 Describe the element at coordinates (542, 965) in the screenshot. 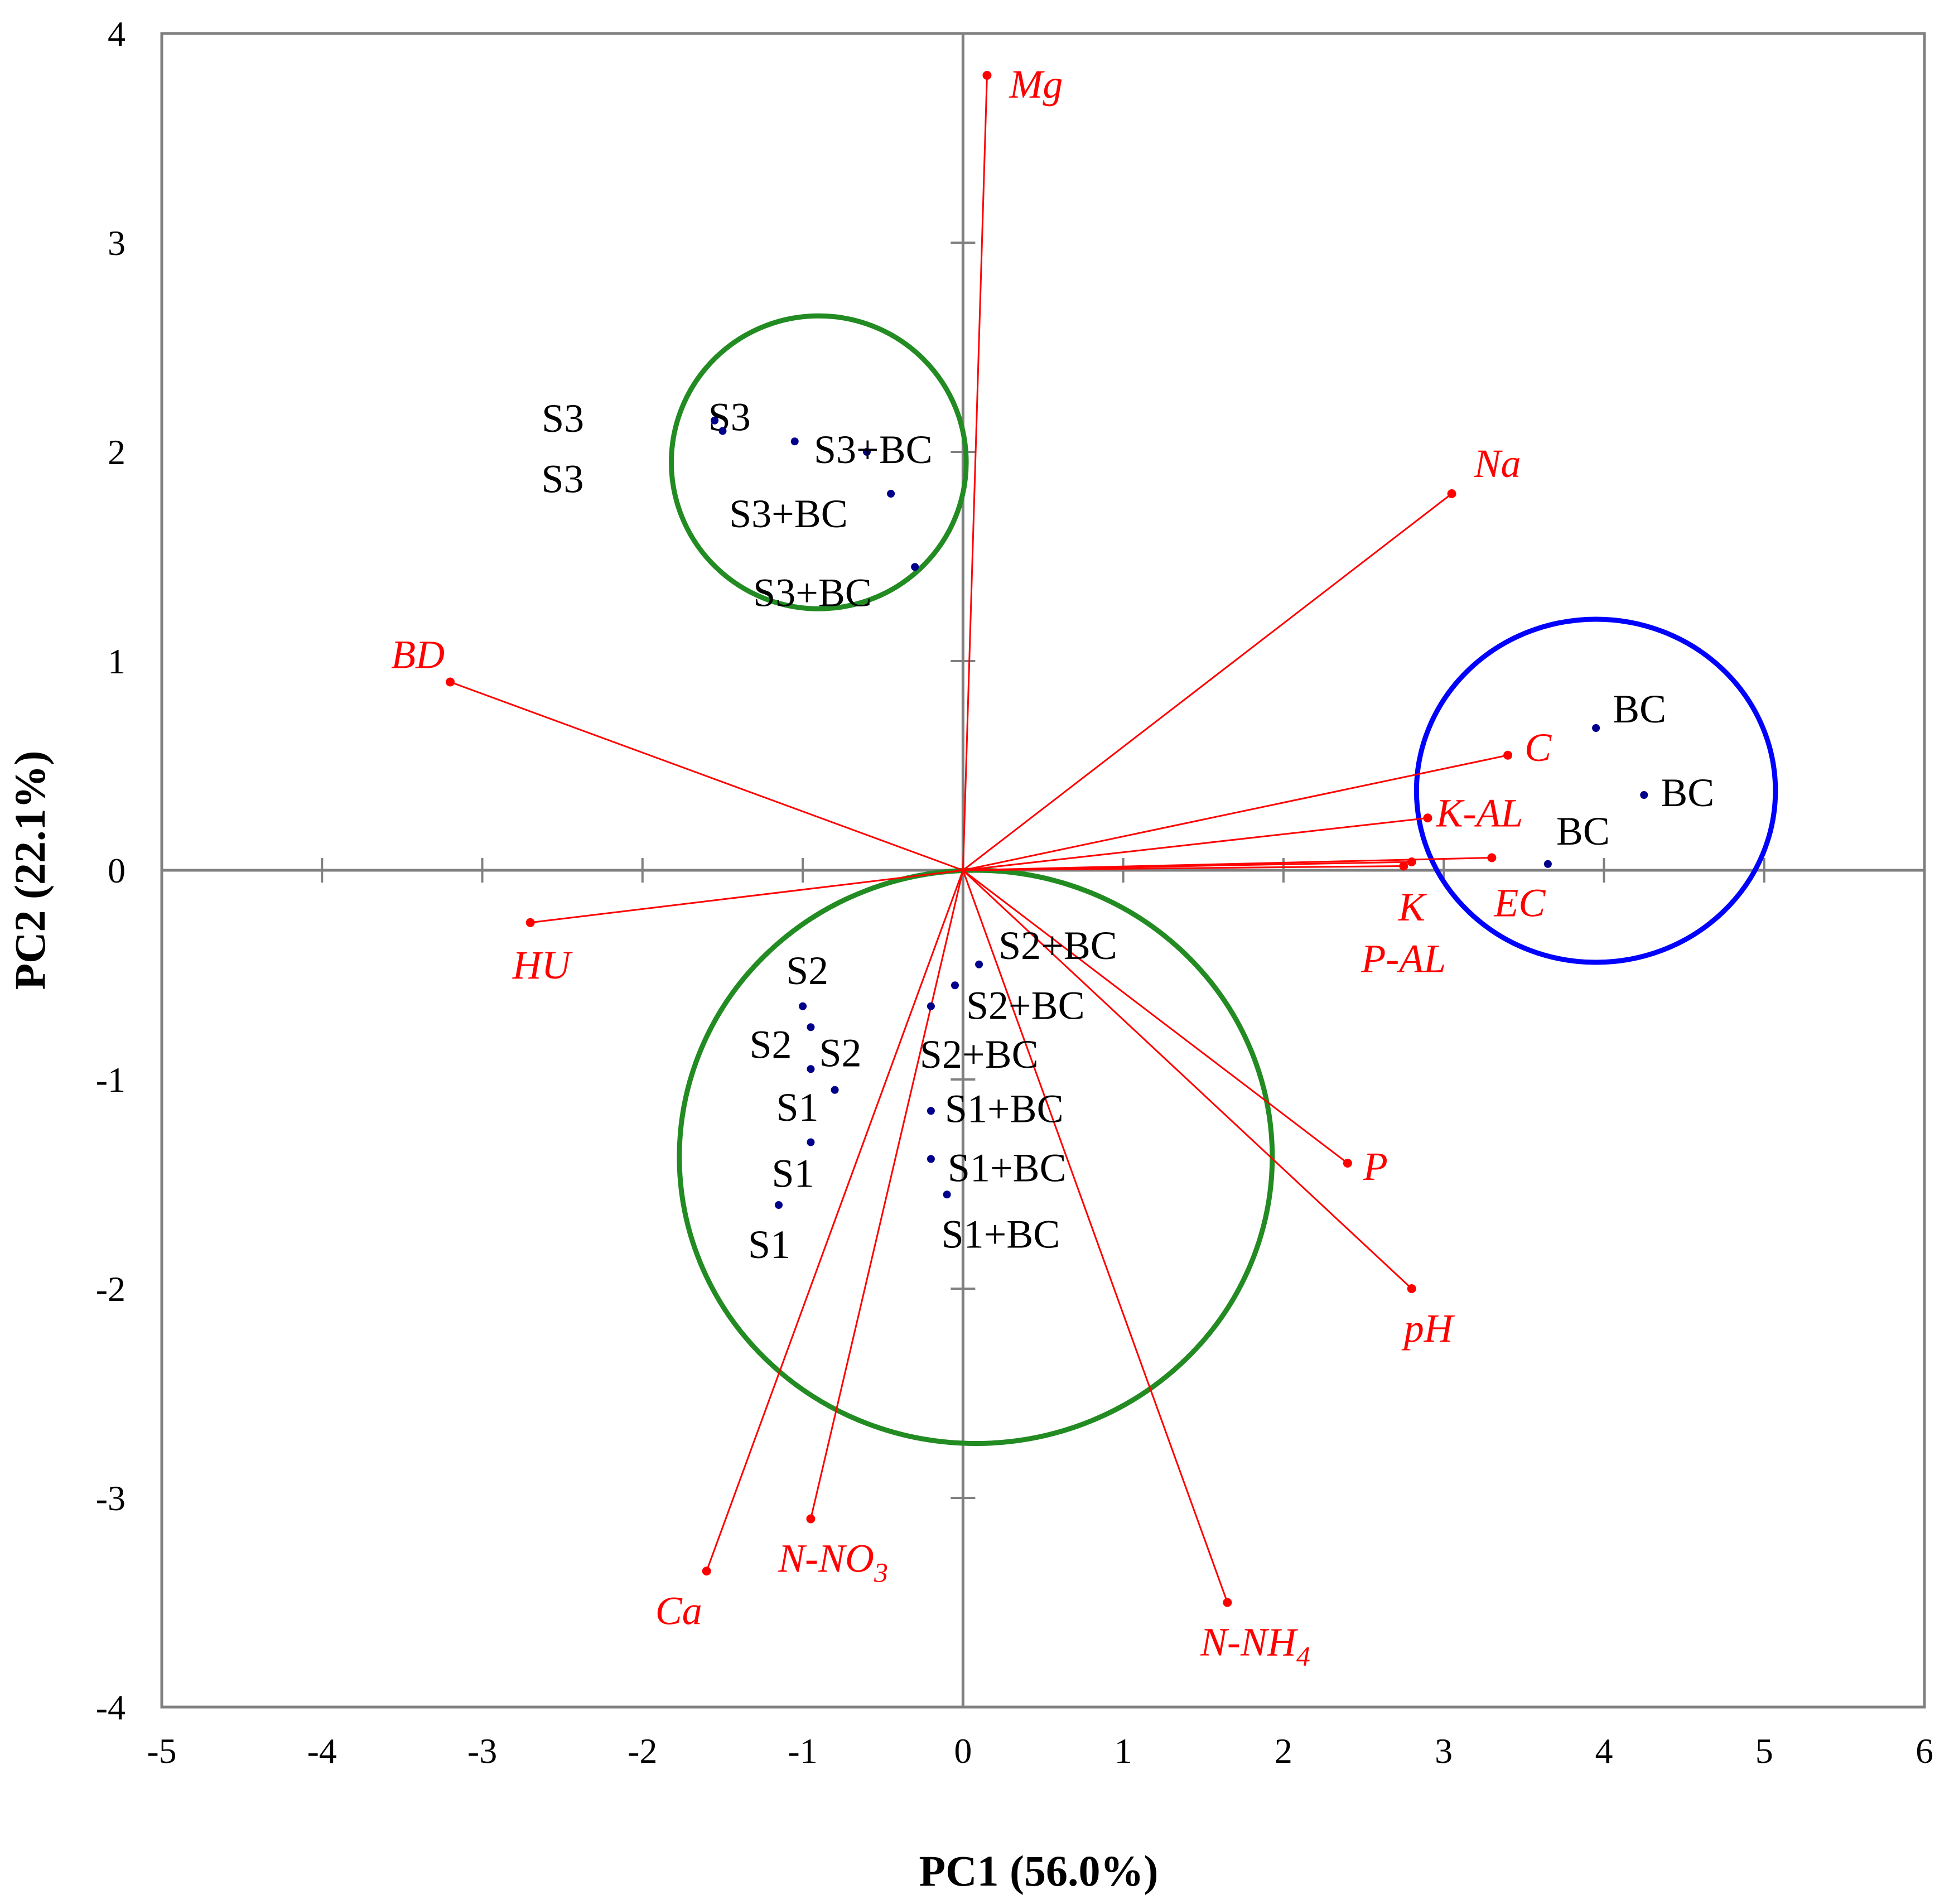

I see `loading-label: HU` at that location.